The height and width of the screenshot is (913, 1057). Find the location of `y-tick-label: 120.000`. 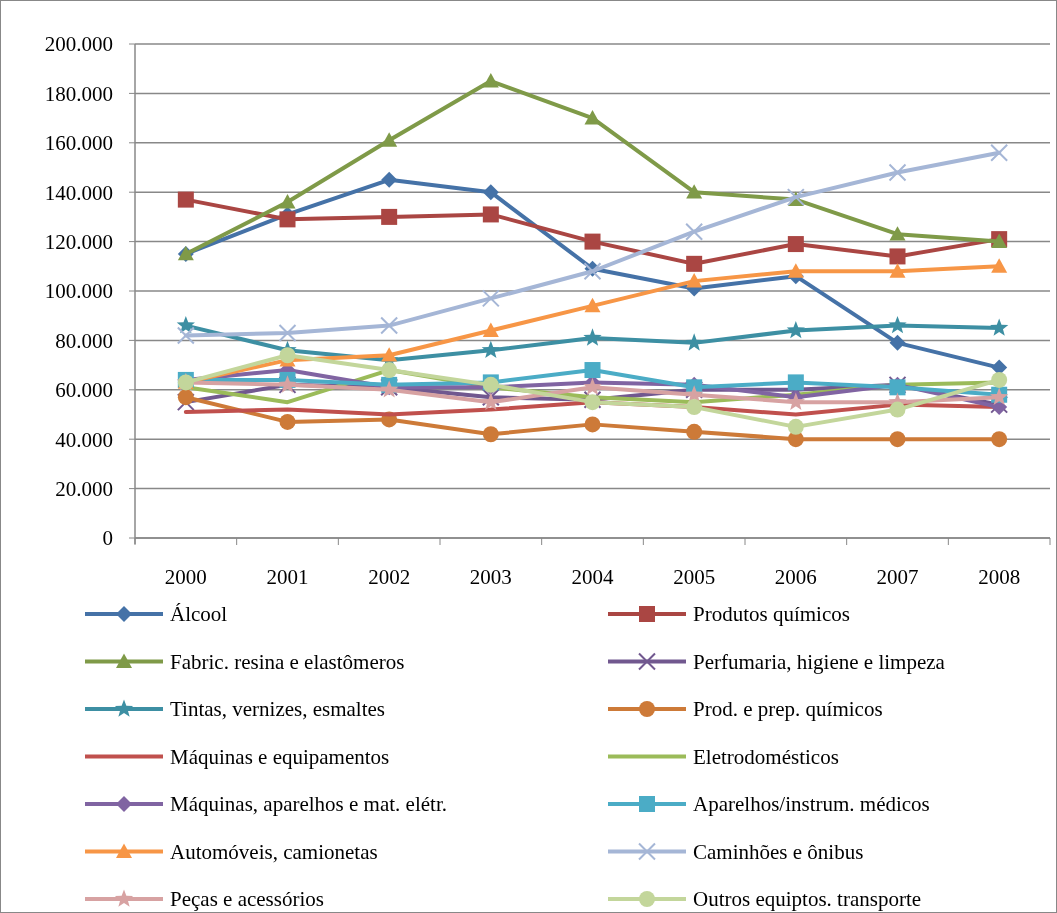

y-tick-label: 120.000 is located at coordinates (78, 241).